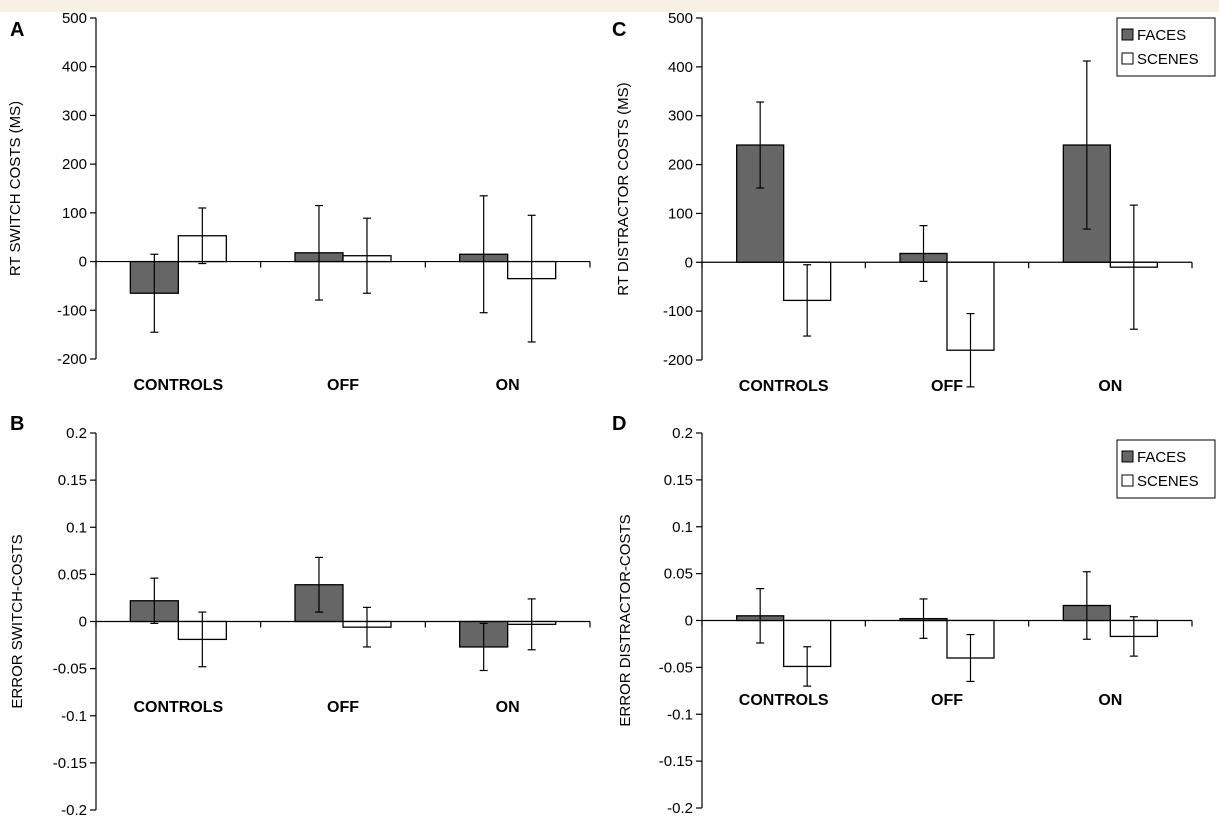  Describe the element at coordinates (619, 424) in the screenshot. I see `panel-letter: D` at that location.